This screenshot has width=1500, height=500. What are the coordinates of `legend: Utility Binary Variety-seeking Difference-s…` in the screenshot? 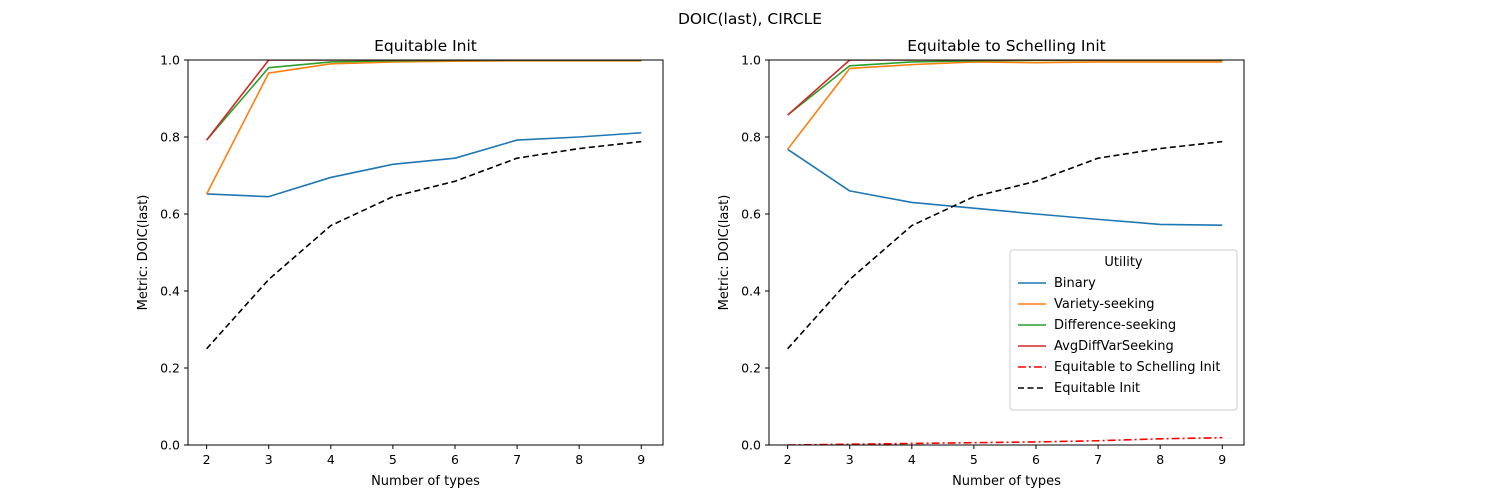 It's located at (1123, 330).